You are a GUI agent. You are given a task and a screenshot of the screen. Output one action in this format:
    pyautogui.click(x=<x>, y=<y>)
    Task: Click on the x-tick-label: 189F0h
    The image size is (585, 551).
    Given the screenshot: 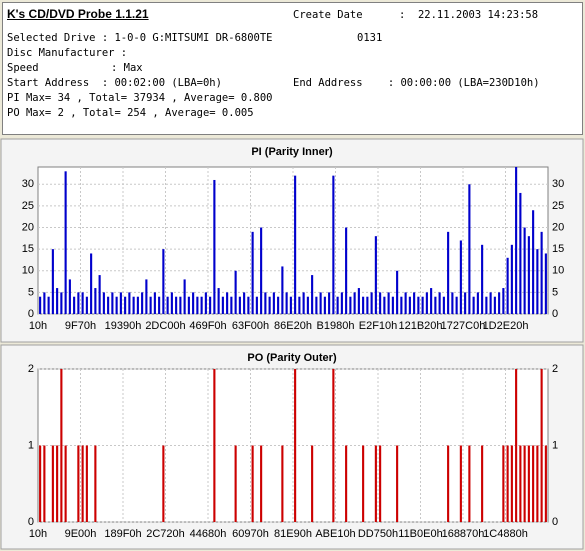 What is the action you would take?
    pyautogui.click(x=122, y=534)
    